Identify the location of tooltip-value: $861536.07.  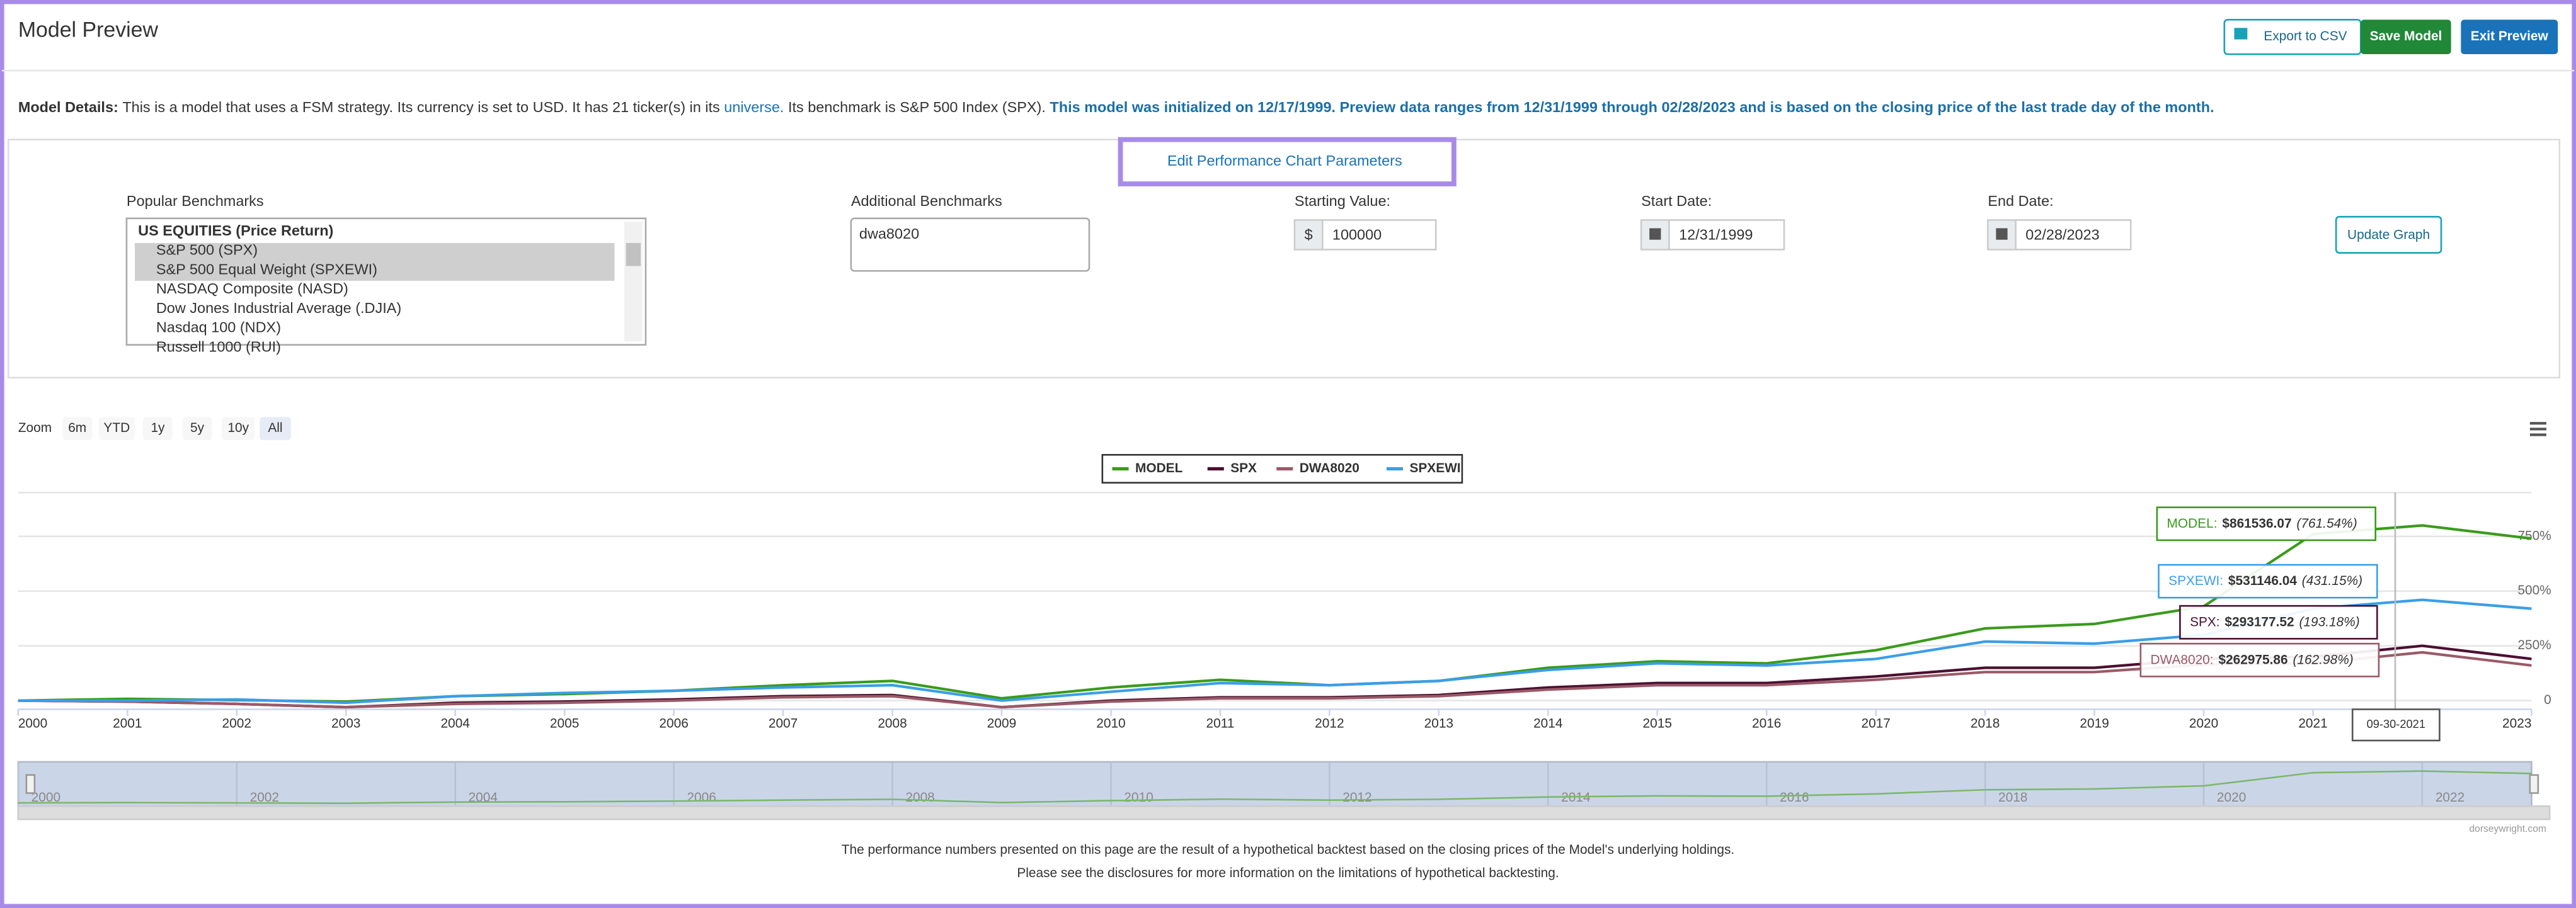
(2256, 523).